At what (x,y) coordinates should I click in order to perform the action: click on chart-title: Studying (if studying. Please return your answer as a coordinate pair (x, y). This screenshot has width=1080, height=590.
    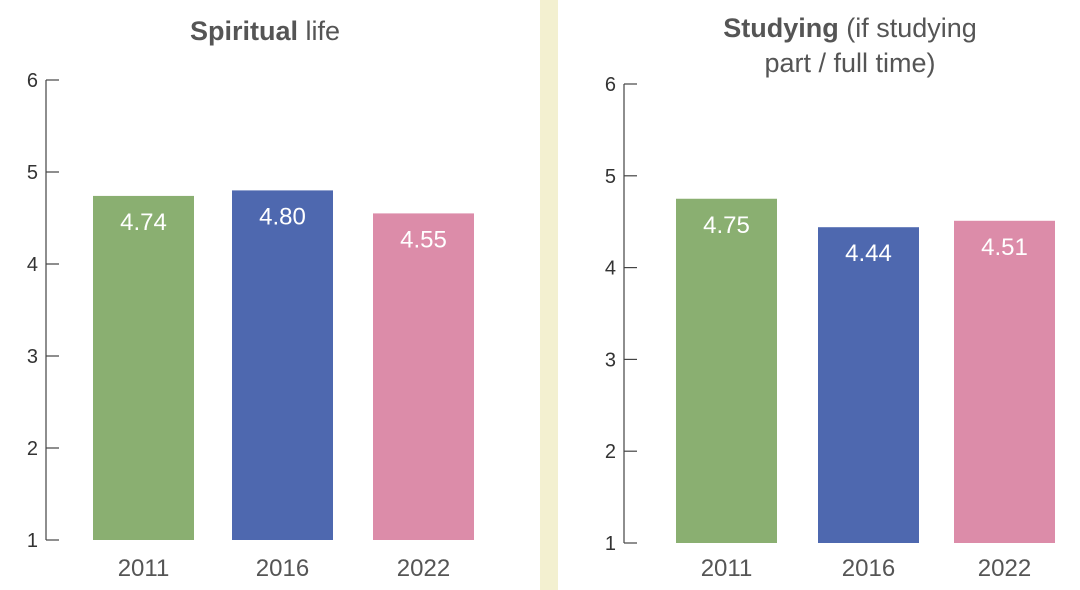
    Looking at the image, I should click on (850, 28).